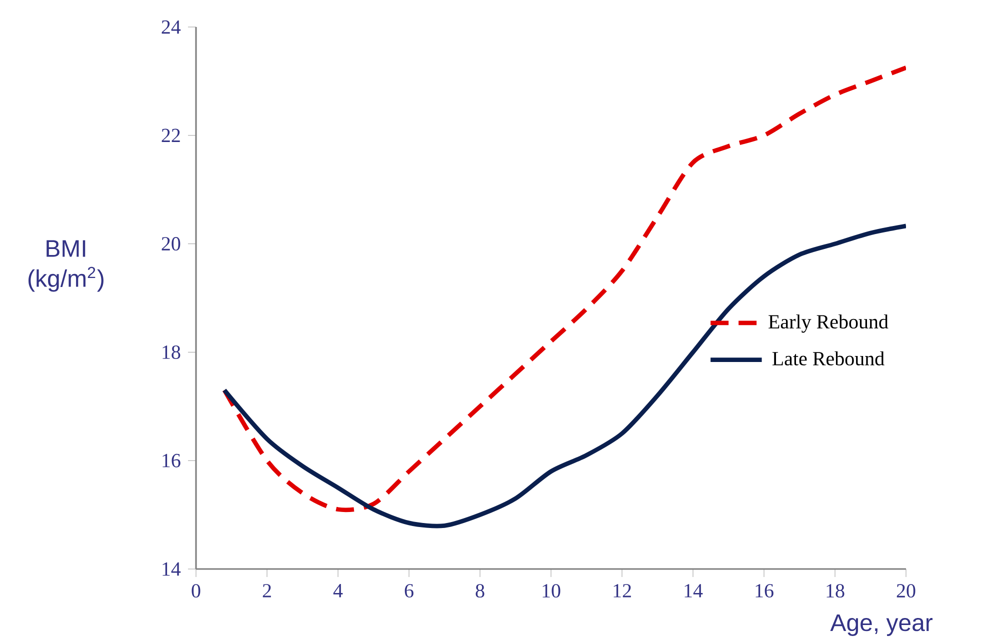  What do you see at coordinates (171, 244) in the screenshot?
I see `y-tick-label: 20` at bounding box center [171, 244].